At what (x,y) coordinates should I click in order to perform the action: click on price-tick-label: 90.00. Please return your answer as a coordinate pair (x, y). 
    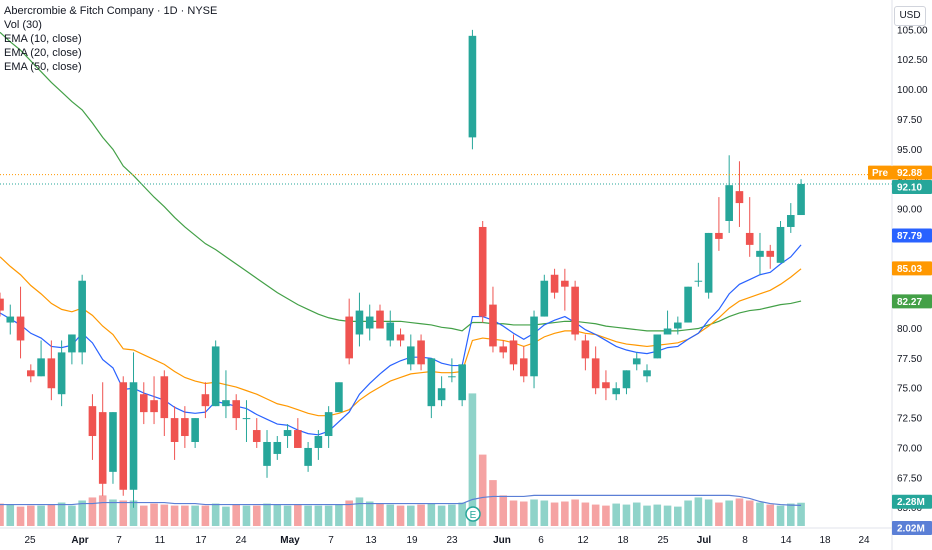
    Looking at the image, I should click on (909, 210).